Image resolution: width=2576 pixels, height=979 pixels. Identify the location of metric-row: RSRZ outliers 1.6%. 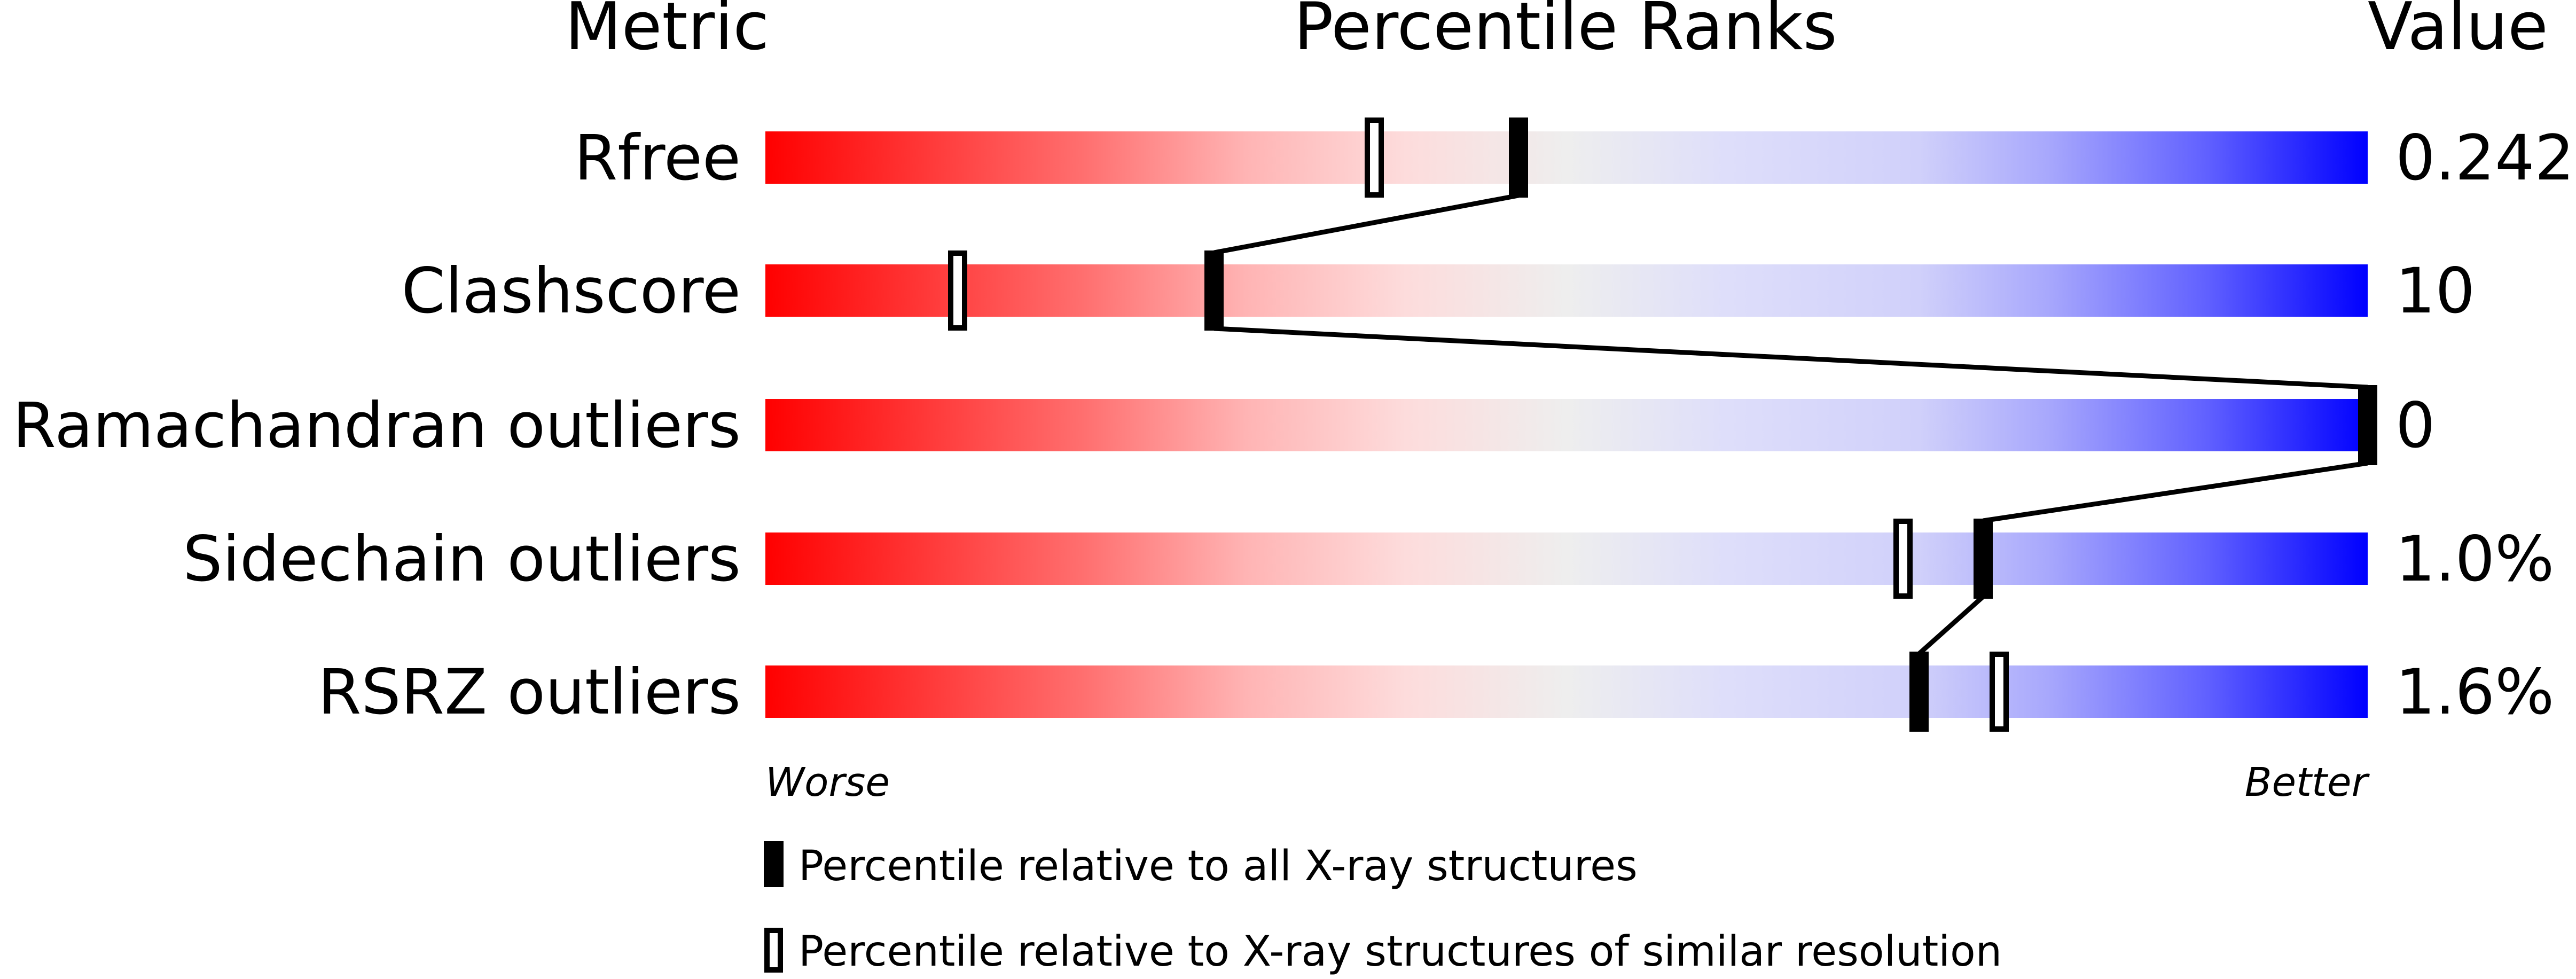
(1436, 692).